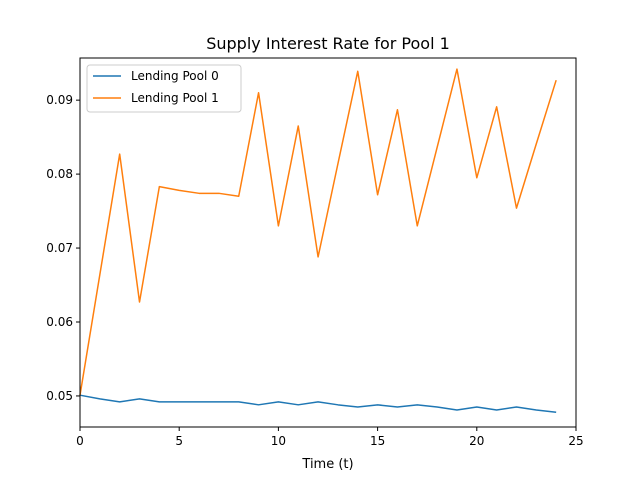 The height and width of the screenshot is (480, 640). Describe the element at coordinates (80, 441) in the screenshot. I see `x-tick-label: 0` at that location.